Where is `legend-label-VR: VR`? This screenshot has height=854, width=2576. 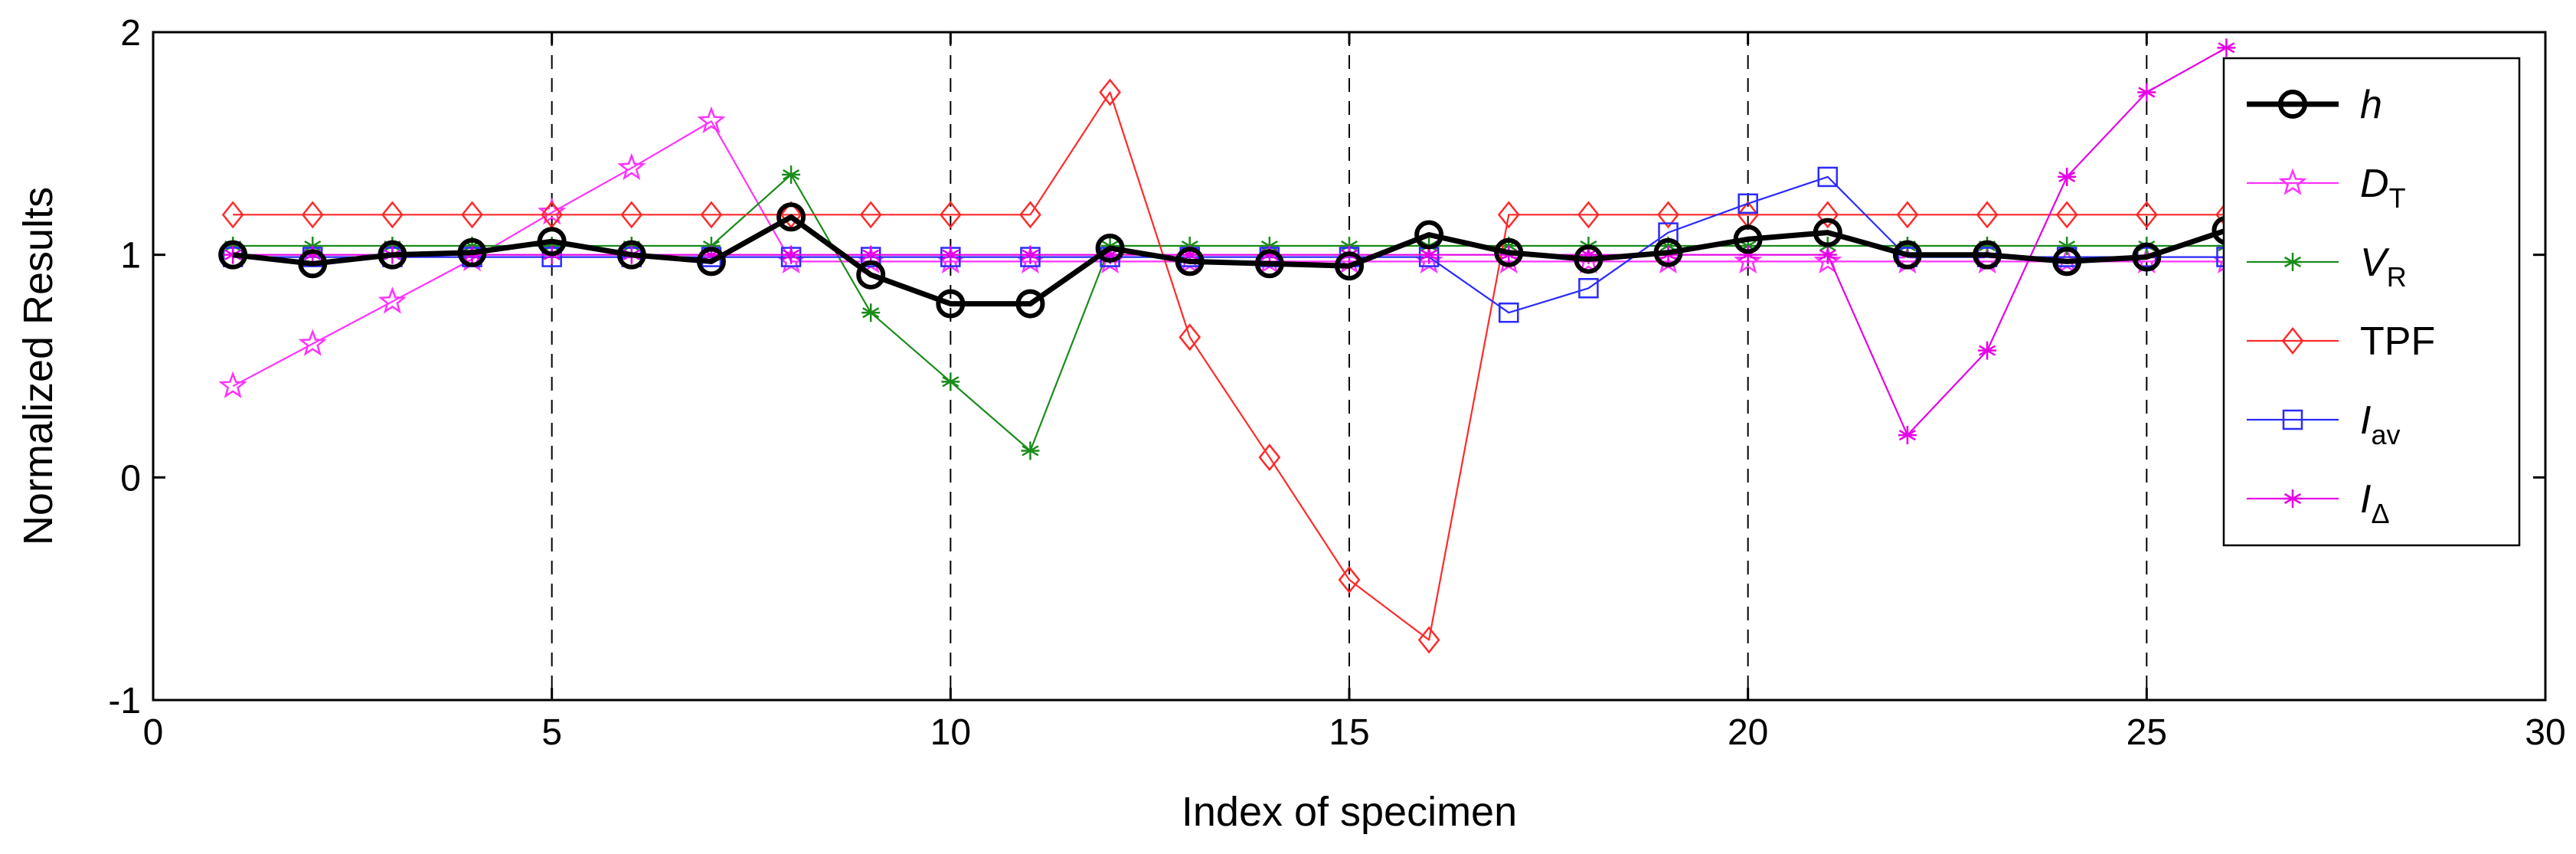 legend-label-VR: VR is located at coordinates (2383, 266).